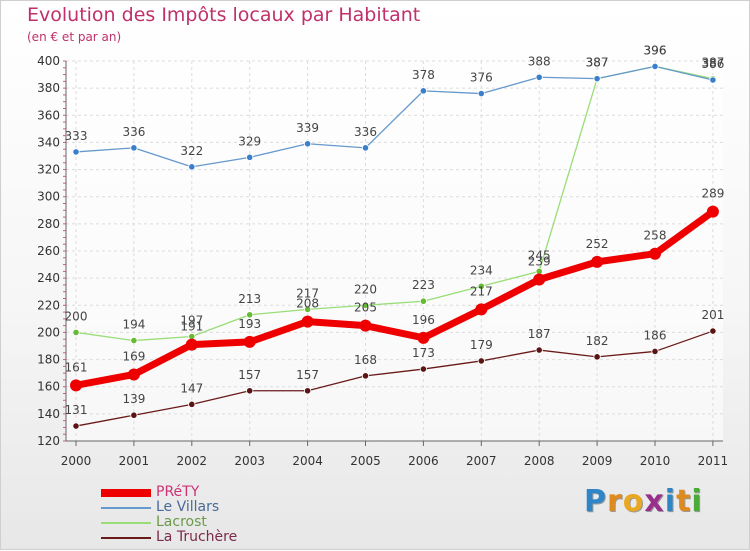 This screenshot has height=551, width=750. What do you see at coordinates (48, 224) in the screenshot?
I see `y-tick-label: 280` at bounding box center [48, 224].